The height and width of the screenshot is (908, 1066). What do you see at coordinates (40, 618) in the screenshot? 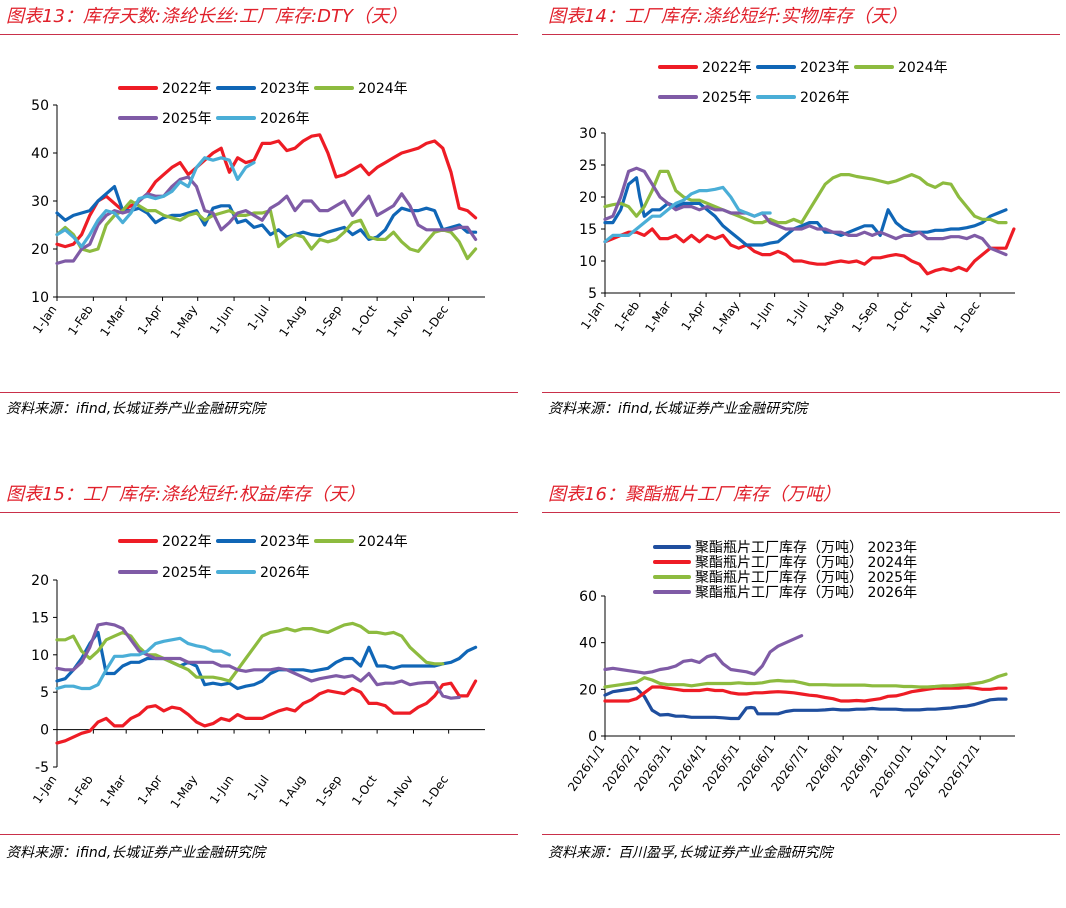
I see `y-tick-label: 15` at bounding box center [40, 618].